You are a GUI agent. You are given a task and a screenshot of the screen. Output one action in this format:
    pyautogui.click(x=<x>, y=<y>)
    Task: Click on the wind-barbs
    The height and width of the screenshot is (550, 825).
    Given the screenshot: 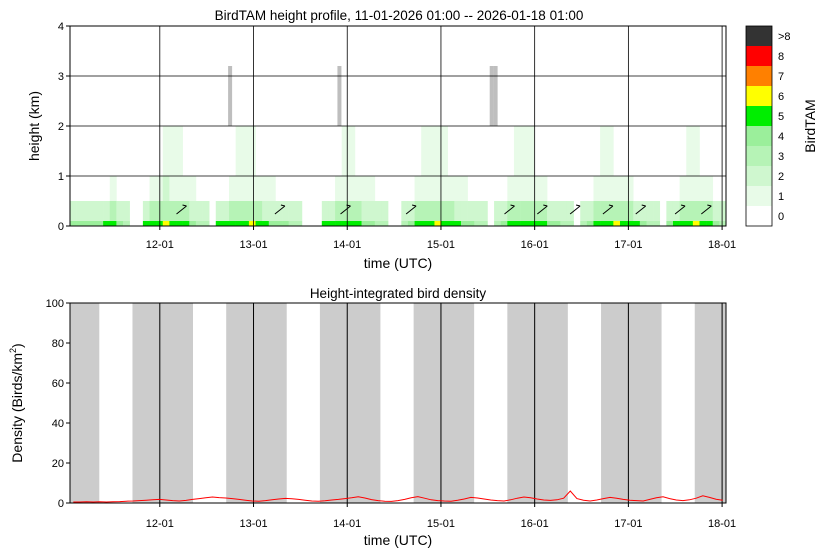 What is the action you would take?
    pyautogui.click(x=444, y=209)
    